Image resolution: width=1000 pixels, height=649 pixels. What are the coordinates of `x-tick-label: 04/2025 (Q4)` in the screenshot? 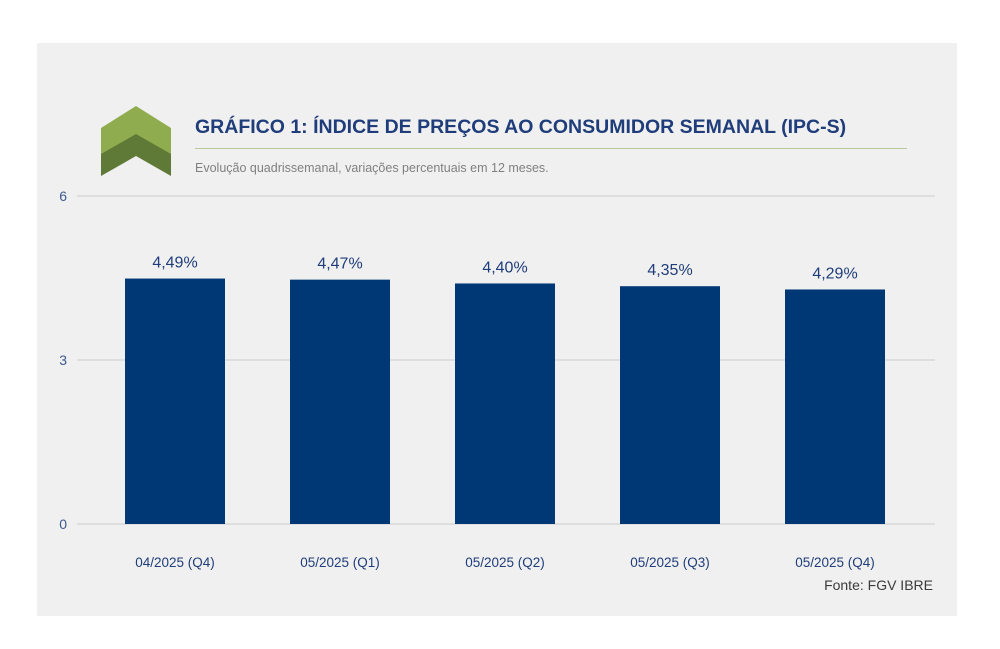 It's located at (175, 562).